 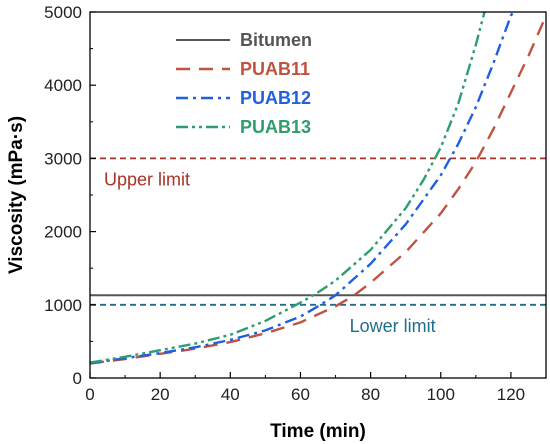 What do you see at coordinates (276, 40) in the screenshot?
I see `legend-label-bitumen: Bitumen` at bounding box center [276, 40].